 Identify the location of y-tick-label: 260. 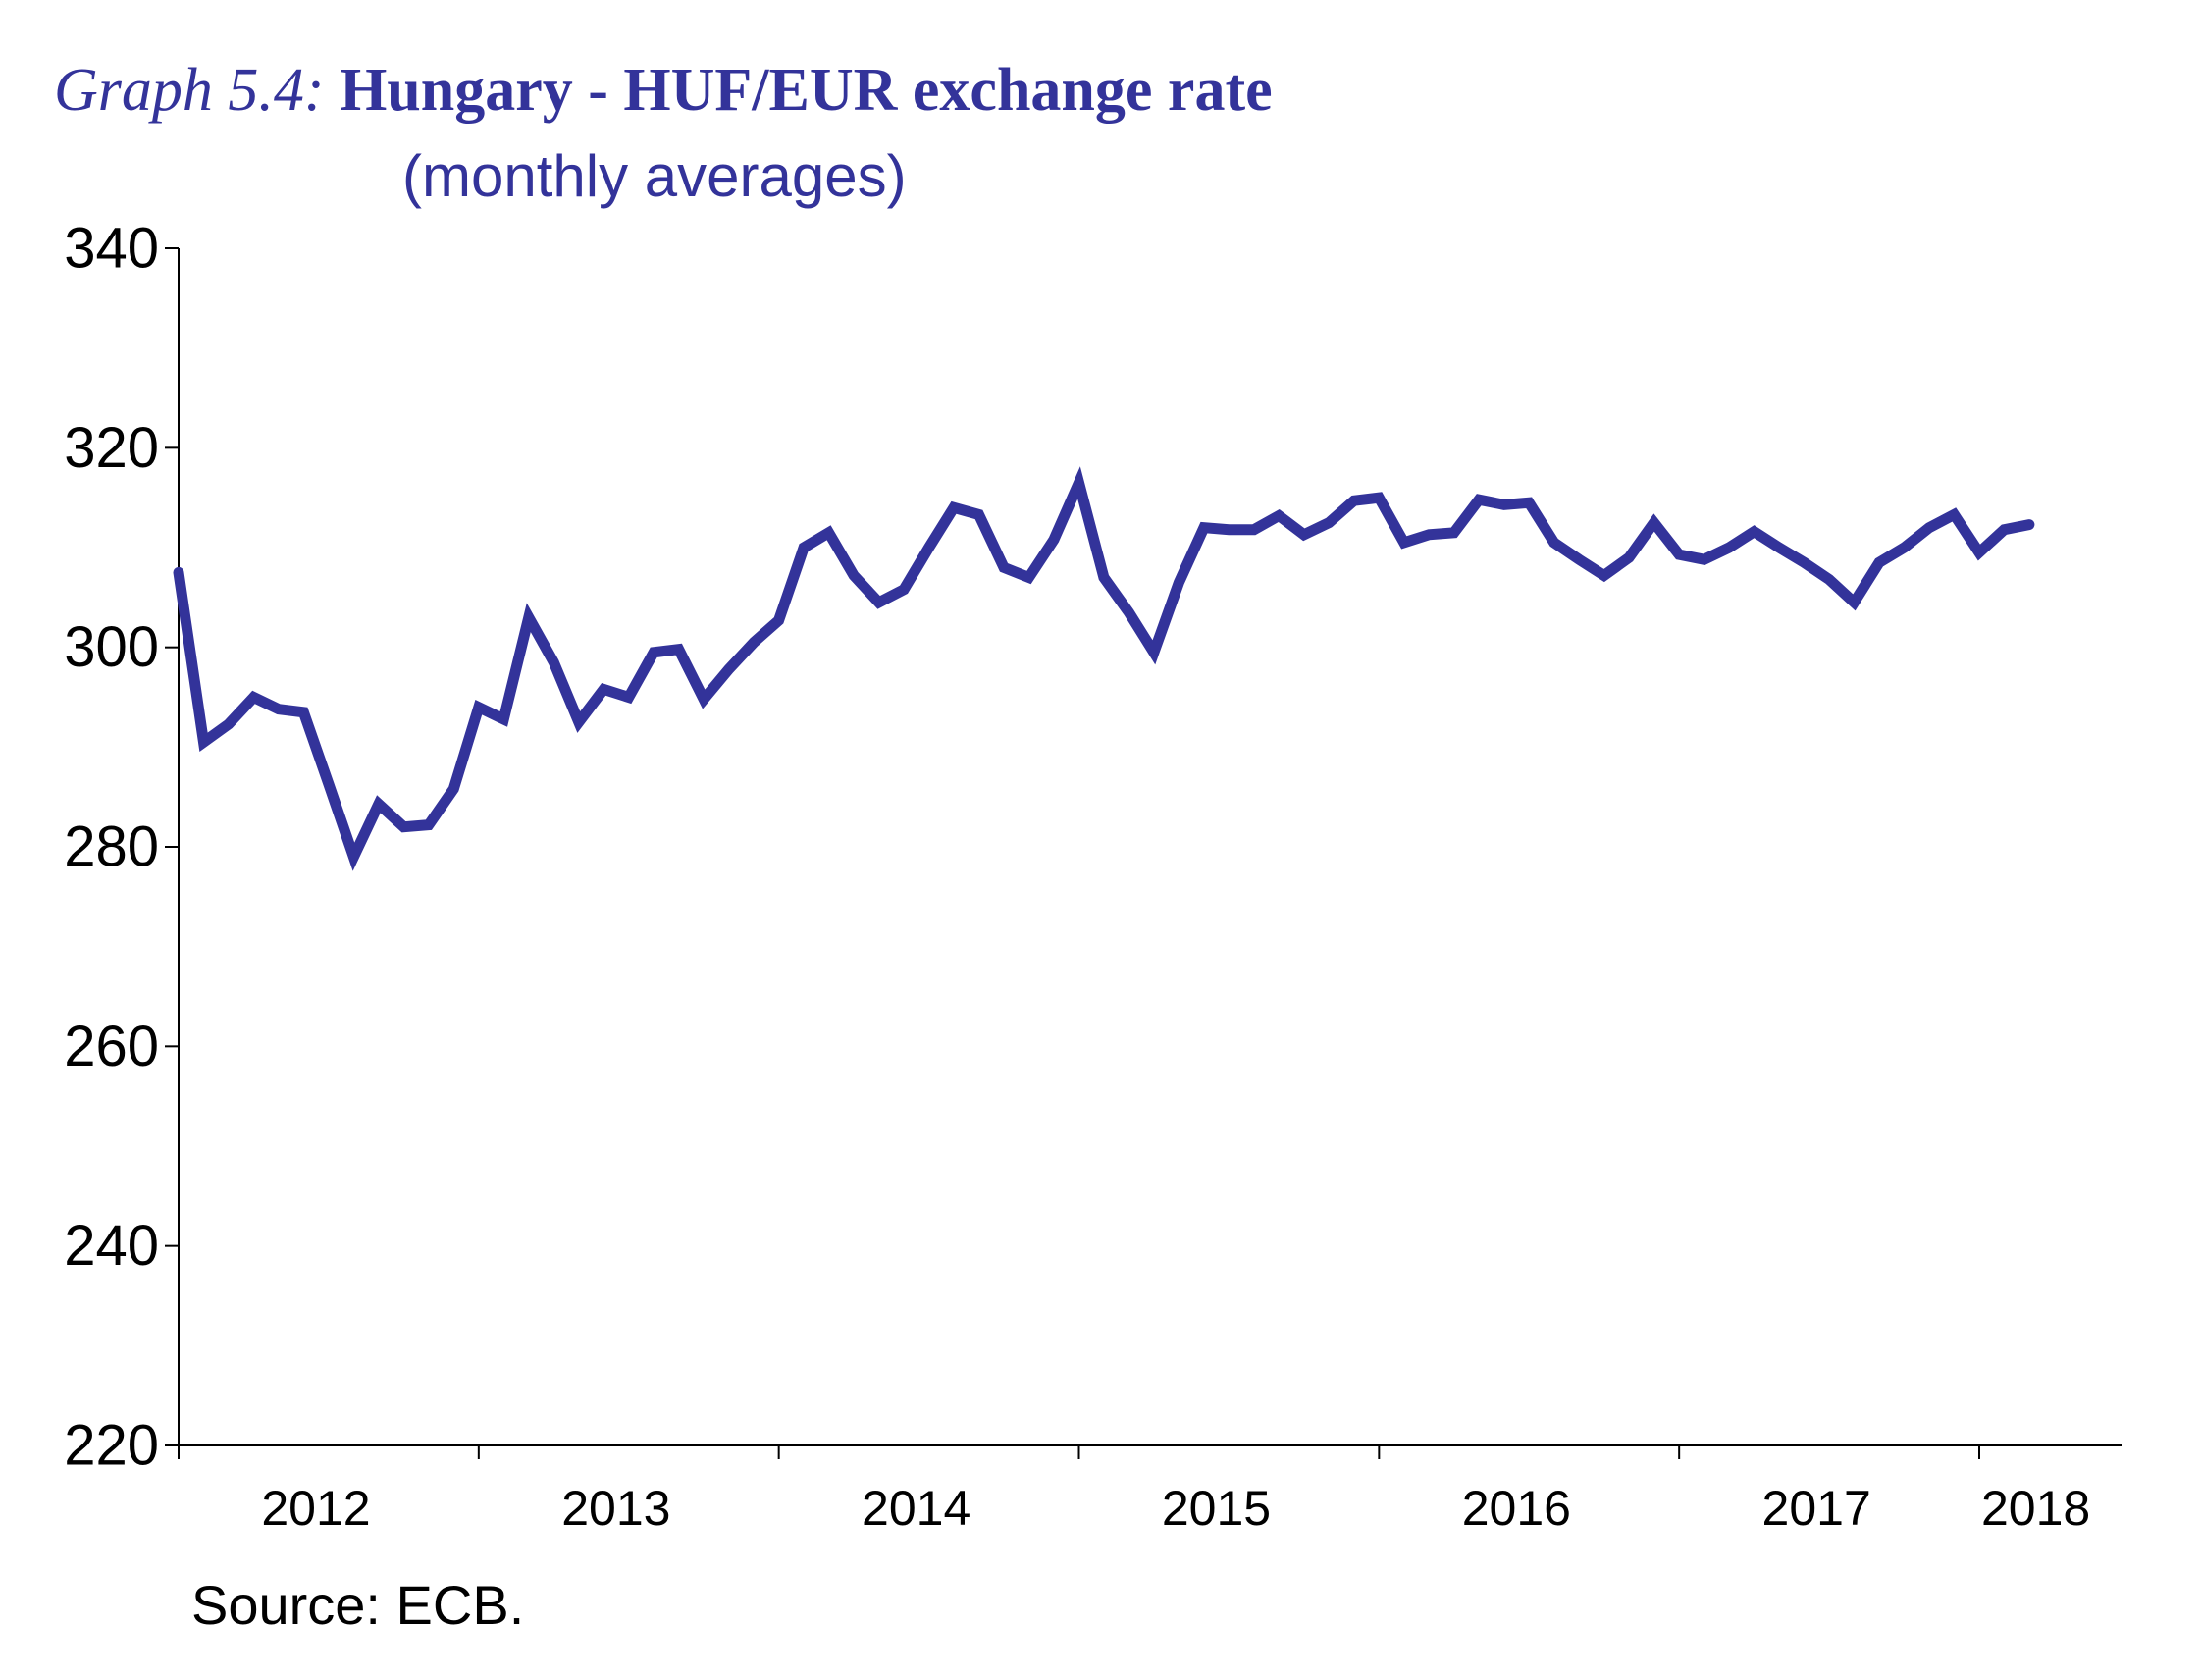
(111, 1046).